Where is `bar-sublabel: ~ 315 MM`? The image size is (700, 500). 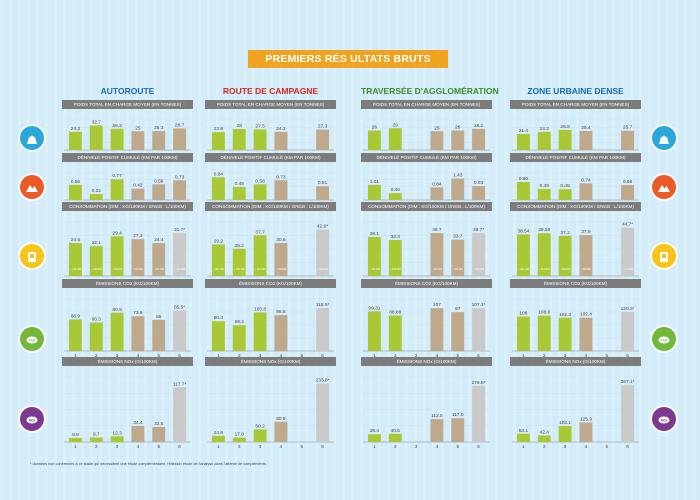 bar-sublabel: ~ 315 MM is located at coordinates (158, 269).